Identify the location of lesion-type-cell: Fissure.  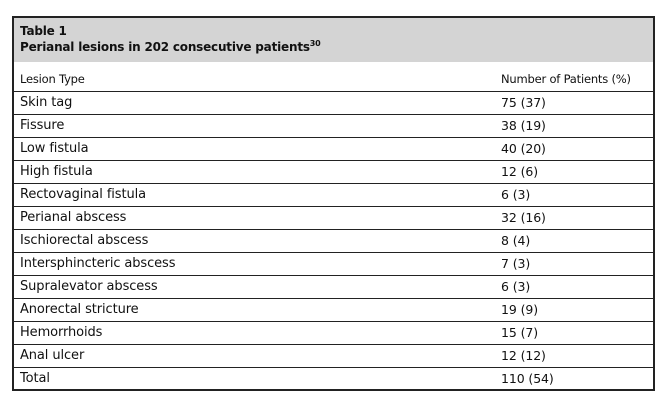
(42, 125).